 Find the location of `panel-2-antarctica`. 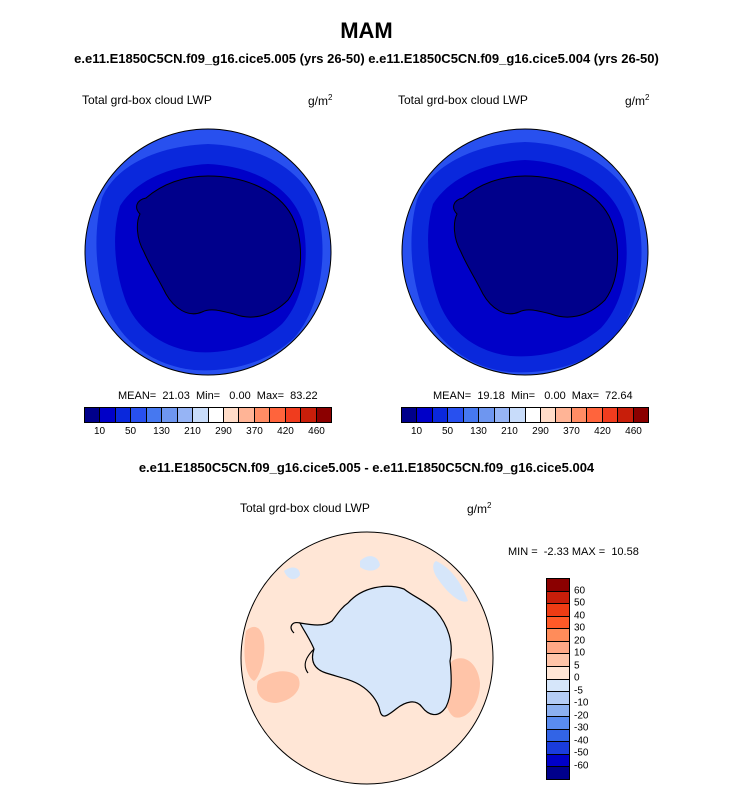

panel-2-antarctica is located at coordinates (535, 246).